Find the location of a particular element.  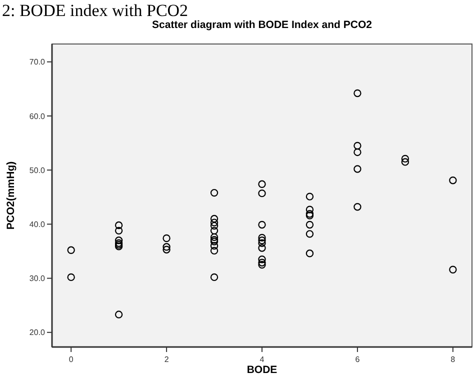

chart-subtitle: 2: BODE index with PCO2 is located at coordinates (95, 10).